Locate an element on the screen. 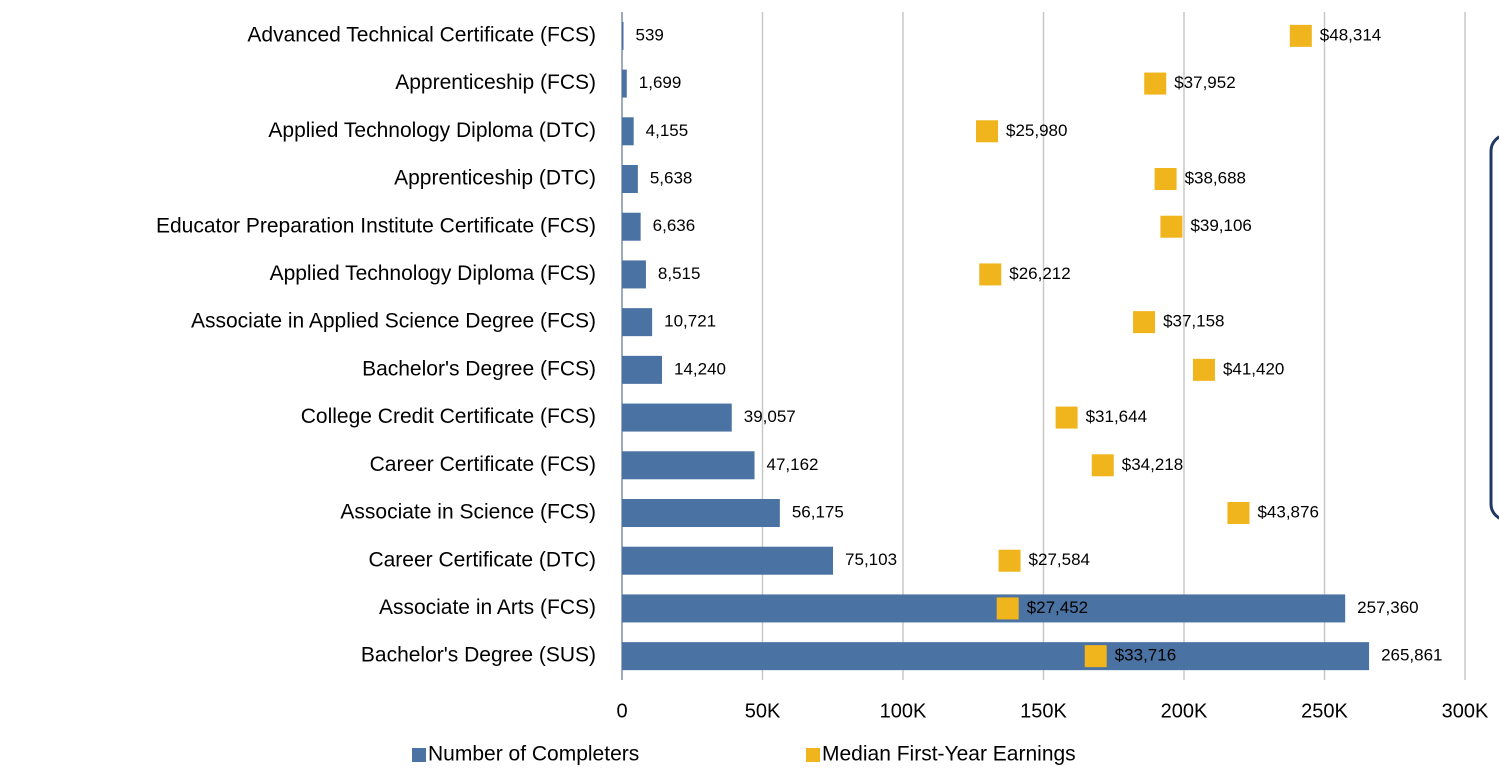 The height and width of the screenshot is (771, 1499). y-tick-label: Career Certificate (FCS) is located at coordinates (483, 464).